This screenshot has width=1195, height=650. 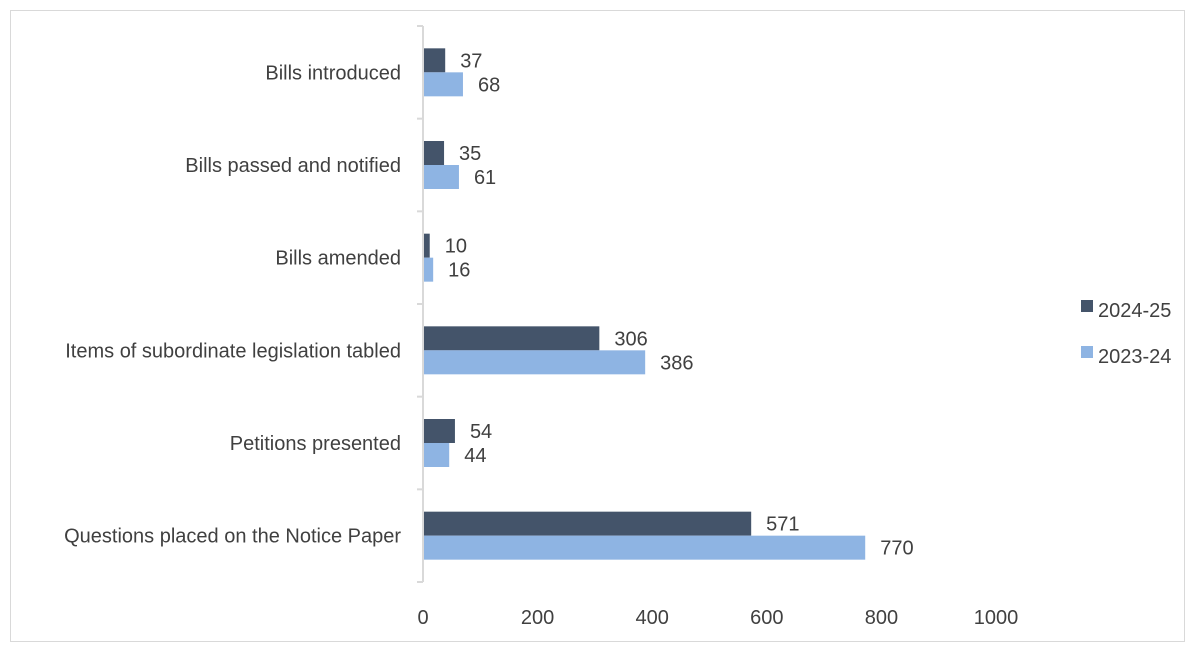 What do you see at coordinates (471, 61) in the screenshot?
I see `data-label: 37` at bounding box center [471, 61].